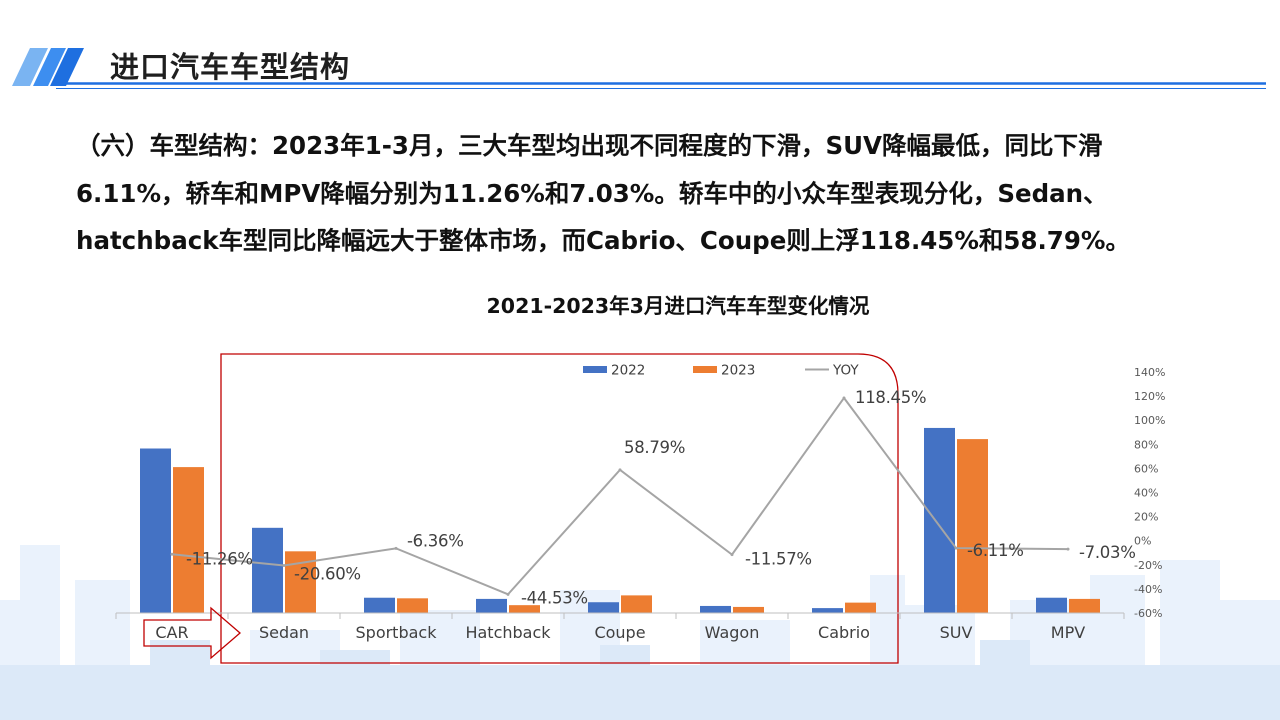 This screenshot has width=1280, height=720. What do you see at coordinates (595, 369) in the screenshot?
I see `legend-swatch-2022` at bounding box center [595, 369].